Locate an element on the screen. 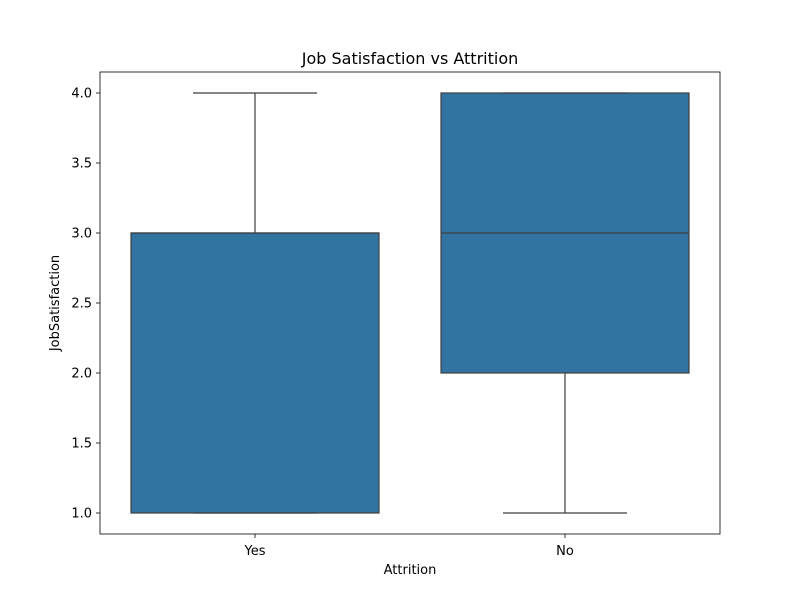 The image size is (800, 604). box-body is located at coordinates (255, 373).